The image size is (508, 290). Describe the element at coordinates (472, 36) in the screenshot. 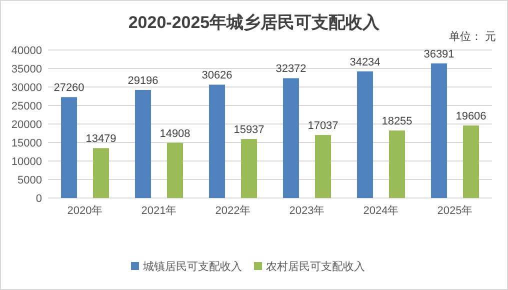

I see `text: 单位： 元` at that location.